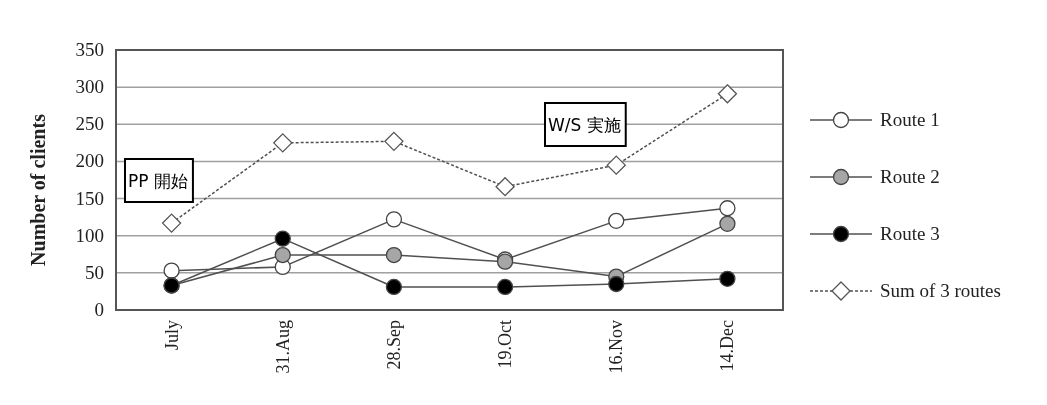 The image size is (1047, 405). I want to click on x-tick-label: 28.Sep, so click(393, 345).